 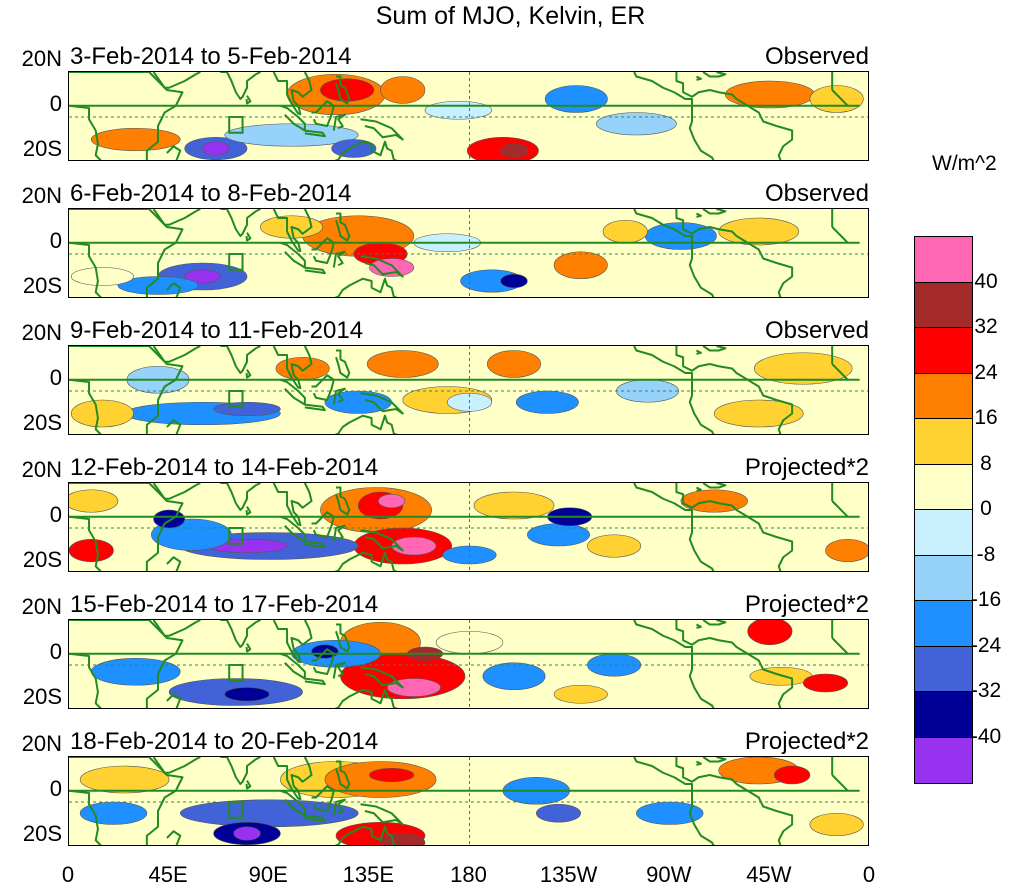 I want to click on anomaly-map, so click(x=468, y=801).